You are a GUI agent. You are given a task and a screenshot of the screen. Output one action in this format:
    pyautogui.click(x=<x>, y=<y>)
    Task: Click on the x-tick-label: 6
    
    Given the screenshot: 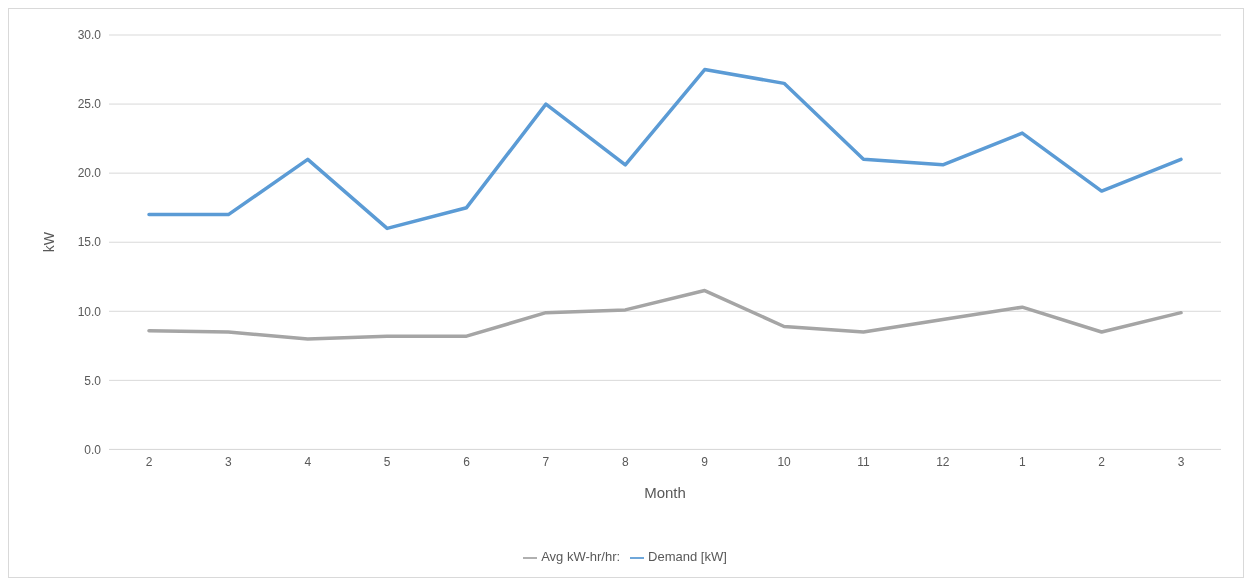 What is the action you would take?
    pyautogui.click(x=467, y=461)
    